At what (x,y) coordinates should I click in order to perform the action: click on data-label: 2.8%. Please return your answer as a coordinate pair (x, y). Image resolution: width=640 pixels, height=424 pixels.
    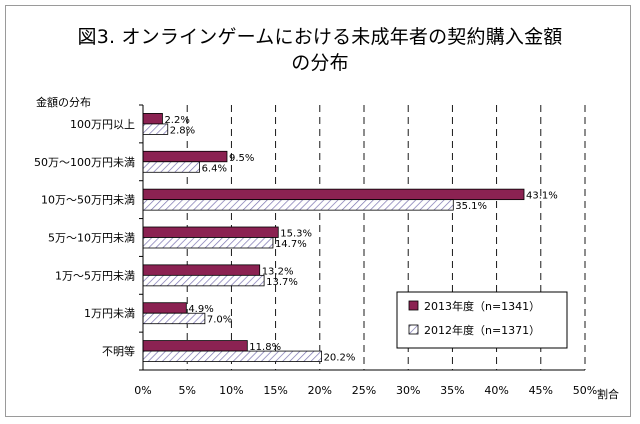
    Looking at the image, I should click on (182, 130).